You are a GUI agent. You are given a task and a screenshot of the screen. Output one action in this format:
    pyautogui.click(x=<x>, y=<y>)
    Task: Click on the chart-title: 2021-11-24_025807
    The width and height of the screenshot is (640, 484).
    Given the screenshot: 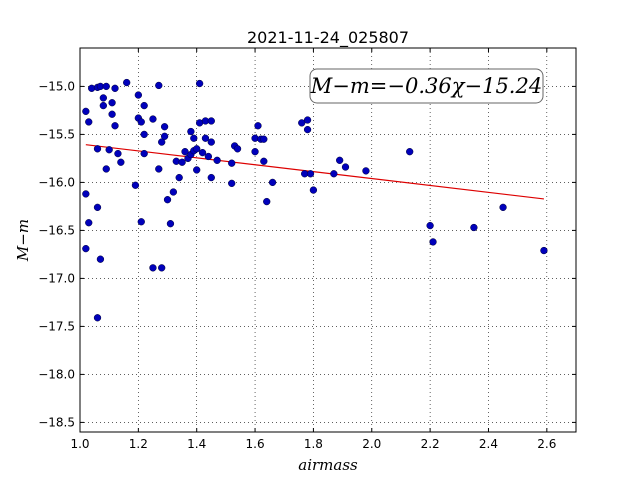 What is the action you would take?
    pyautogui.click(x=328, y=38)
    